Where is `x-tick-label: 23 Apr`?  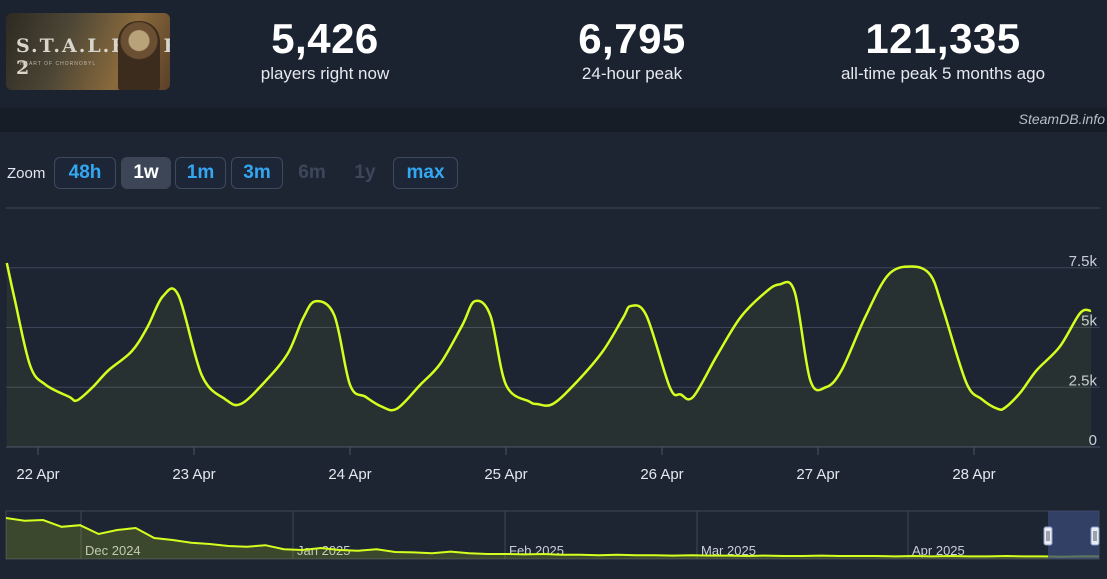 x-tick-label: 23 Apr is located at coordinates (193, 474).